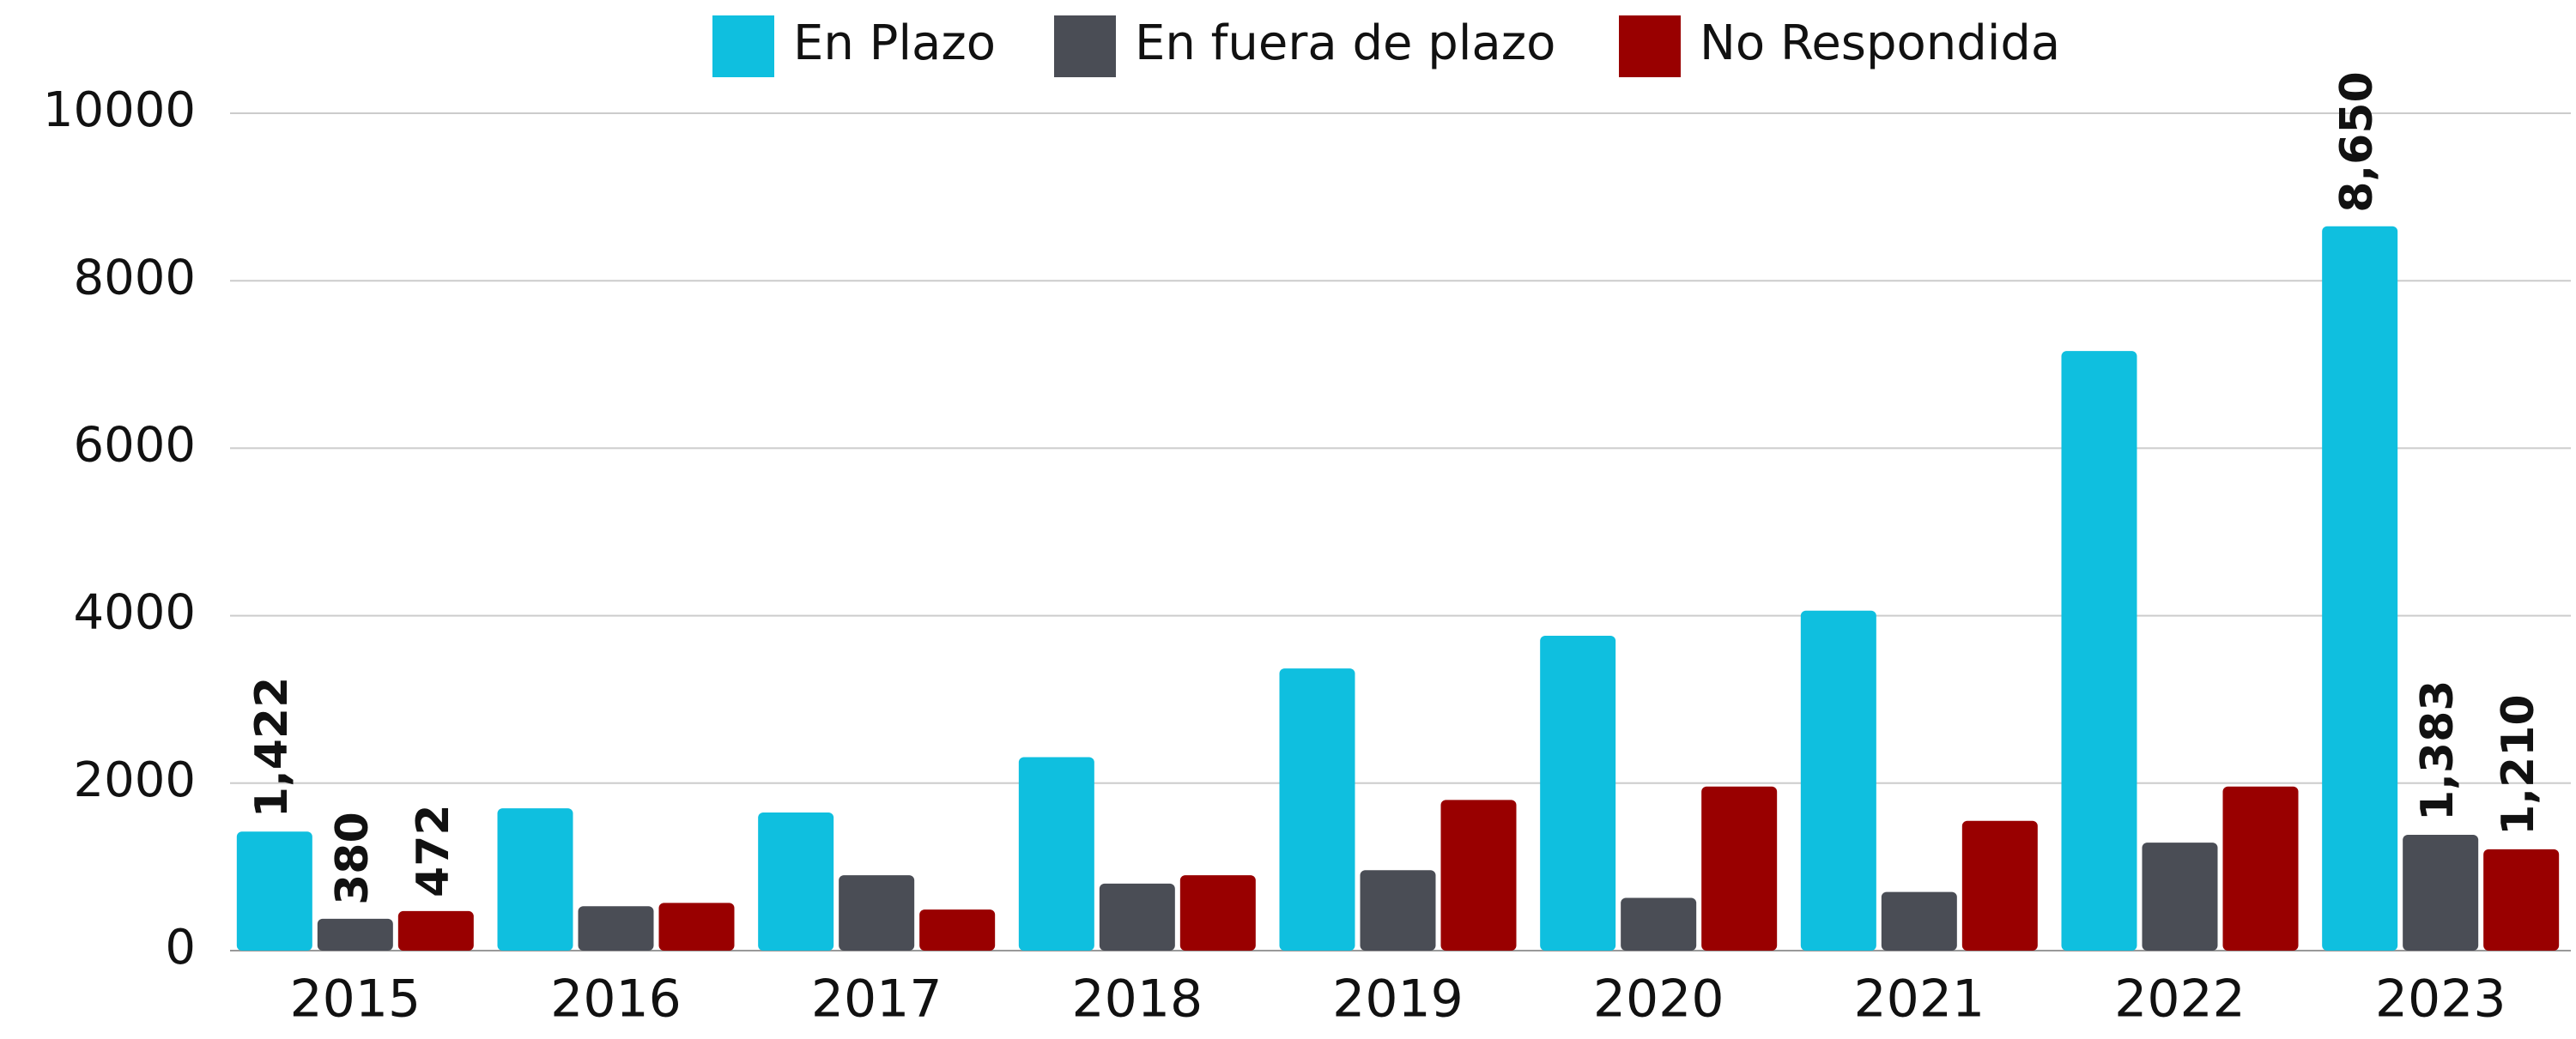 Image resolution: width=2576 pixels, height=1039 pixels. What do you see at coordinates (134, 277) in the screenshot?
I see `y-tick-label: 8000` at bounding box center [134, 277].